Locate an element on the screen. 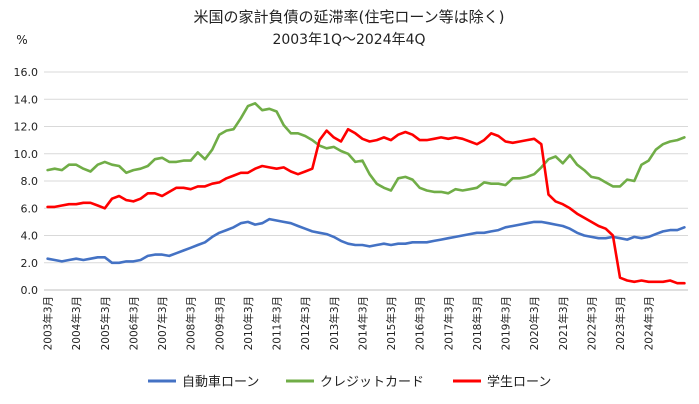  x-tick-label: 2017年3月 is located at coordinates (448, 323).